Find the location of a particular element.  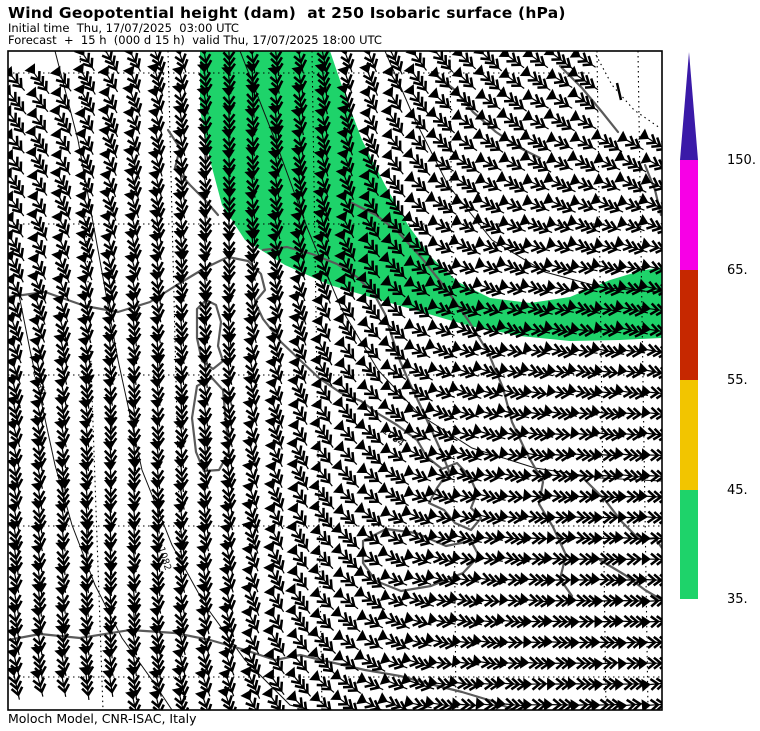

initial-time-line: Initial time Thu, 17/07/2025 03:00 UTC is located at coordinates (123, 28).